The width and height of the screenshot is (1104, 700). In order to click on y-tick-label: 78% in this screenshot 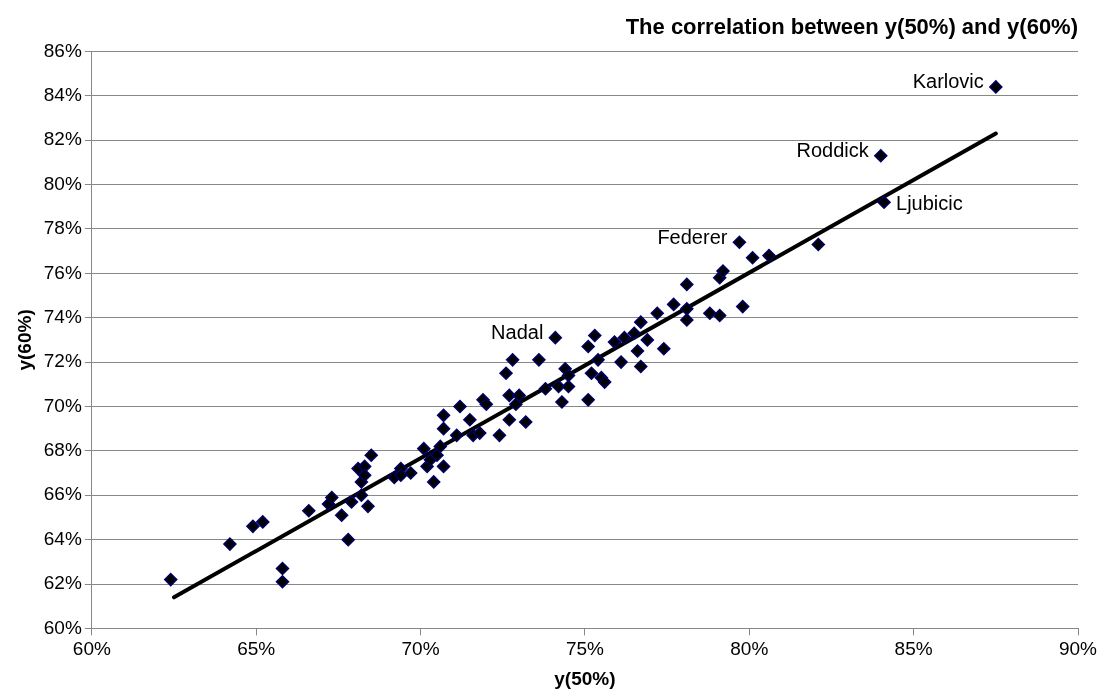, I will do `click(62, 228)`.